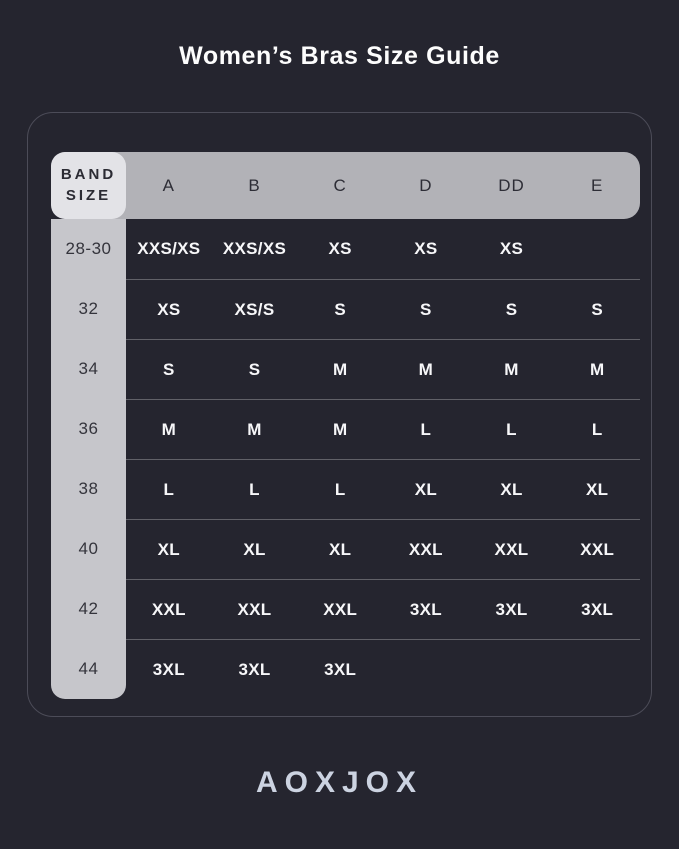  Describe the element at coordinates (88, 175) in the screenshot. I see `corner-header-line1: BAND` at that location.